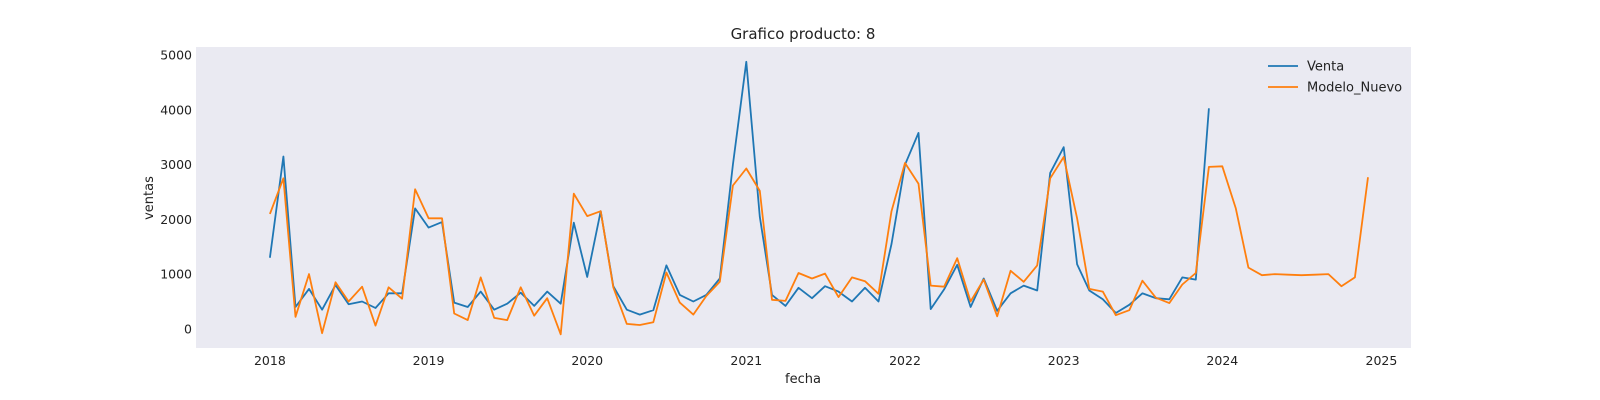 The image size is (1600, 400). I want to click on x-tick-label: 2024, so click(1222, 360).